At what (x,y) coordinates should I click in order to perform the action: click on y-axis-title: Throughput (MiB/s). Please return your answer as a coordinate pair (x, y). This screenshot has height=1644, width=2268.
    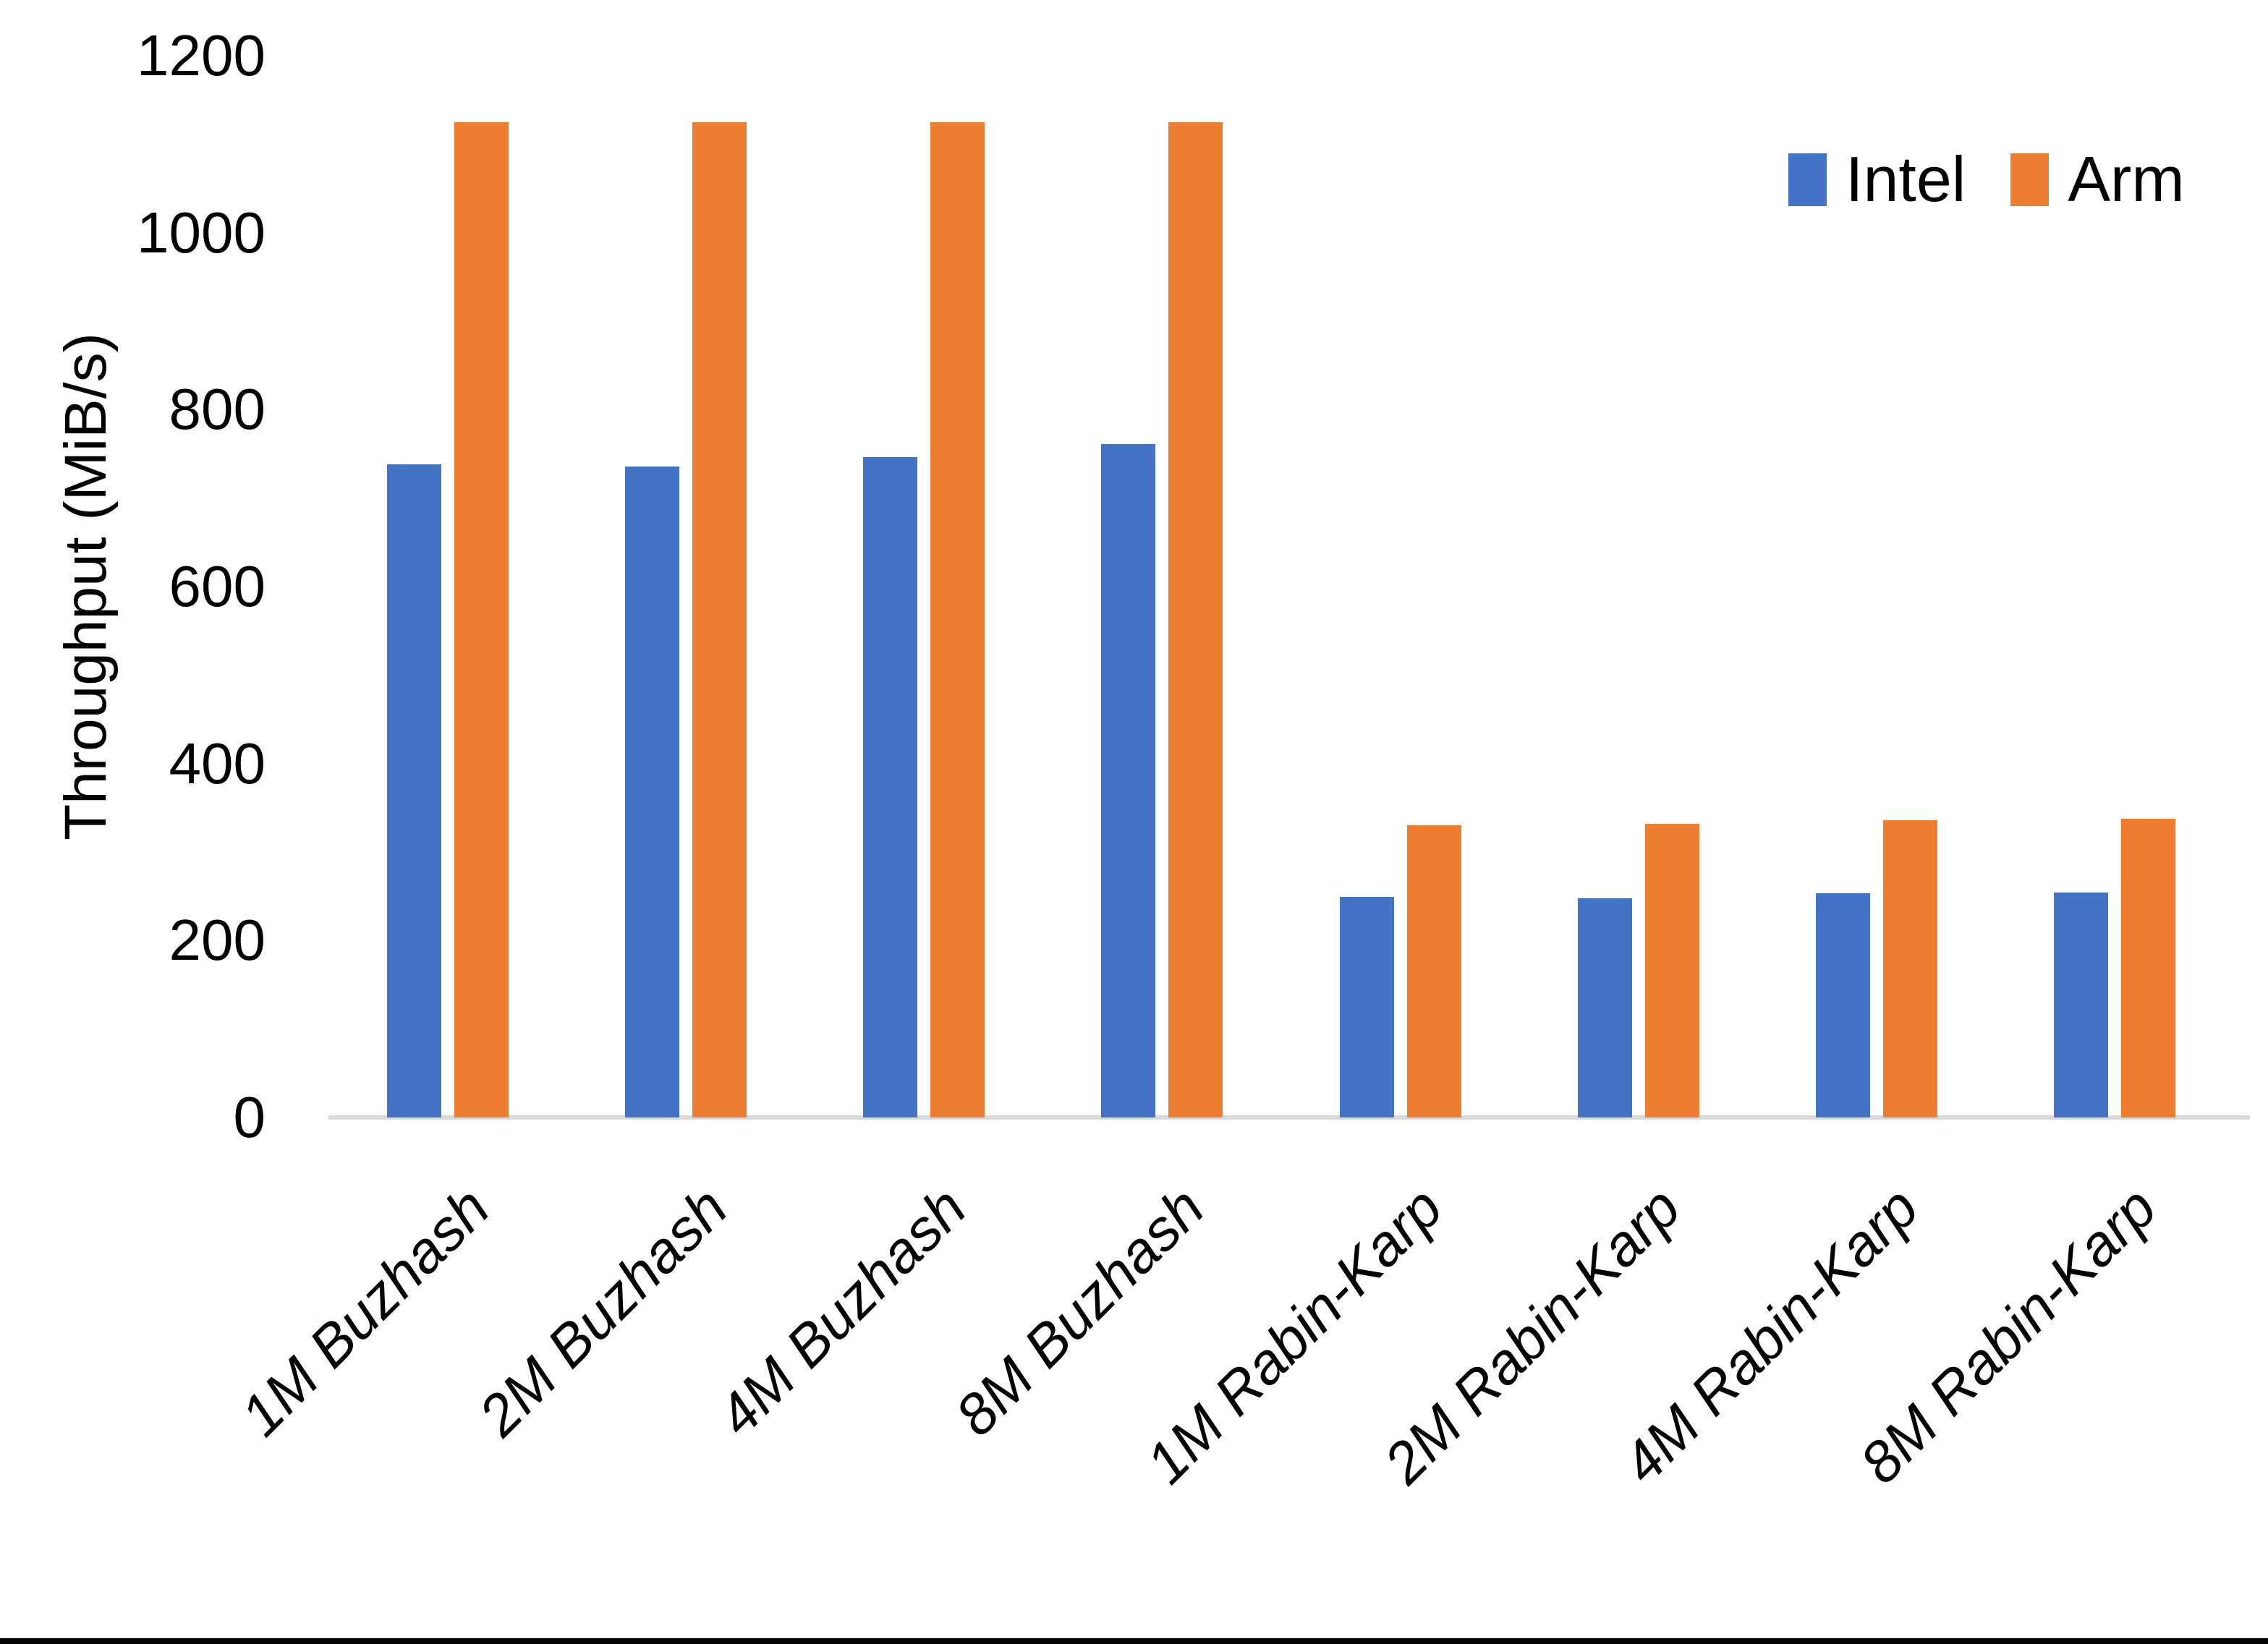
    Looking at the image, I should click on (86, 586).